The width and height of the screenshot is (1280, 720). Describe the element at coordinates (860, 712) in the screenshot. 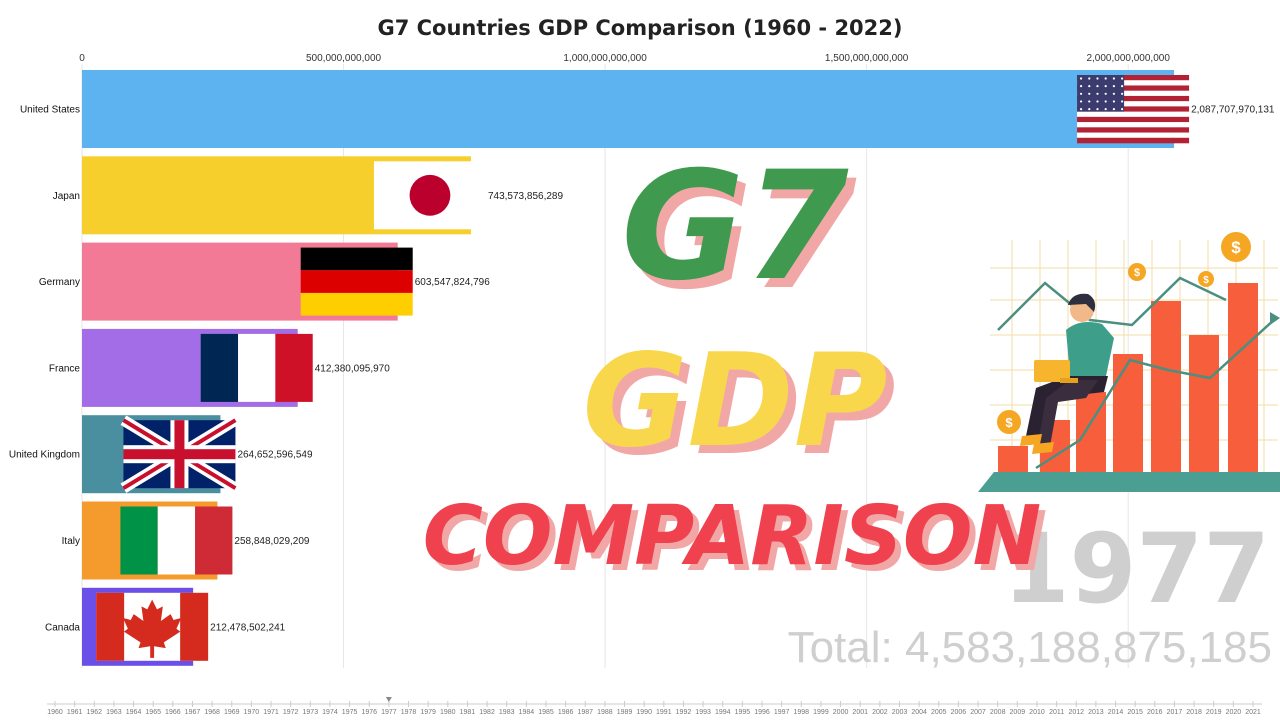

I see `timeline-year-label: 2001` at that location.